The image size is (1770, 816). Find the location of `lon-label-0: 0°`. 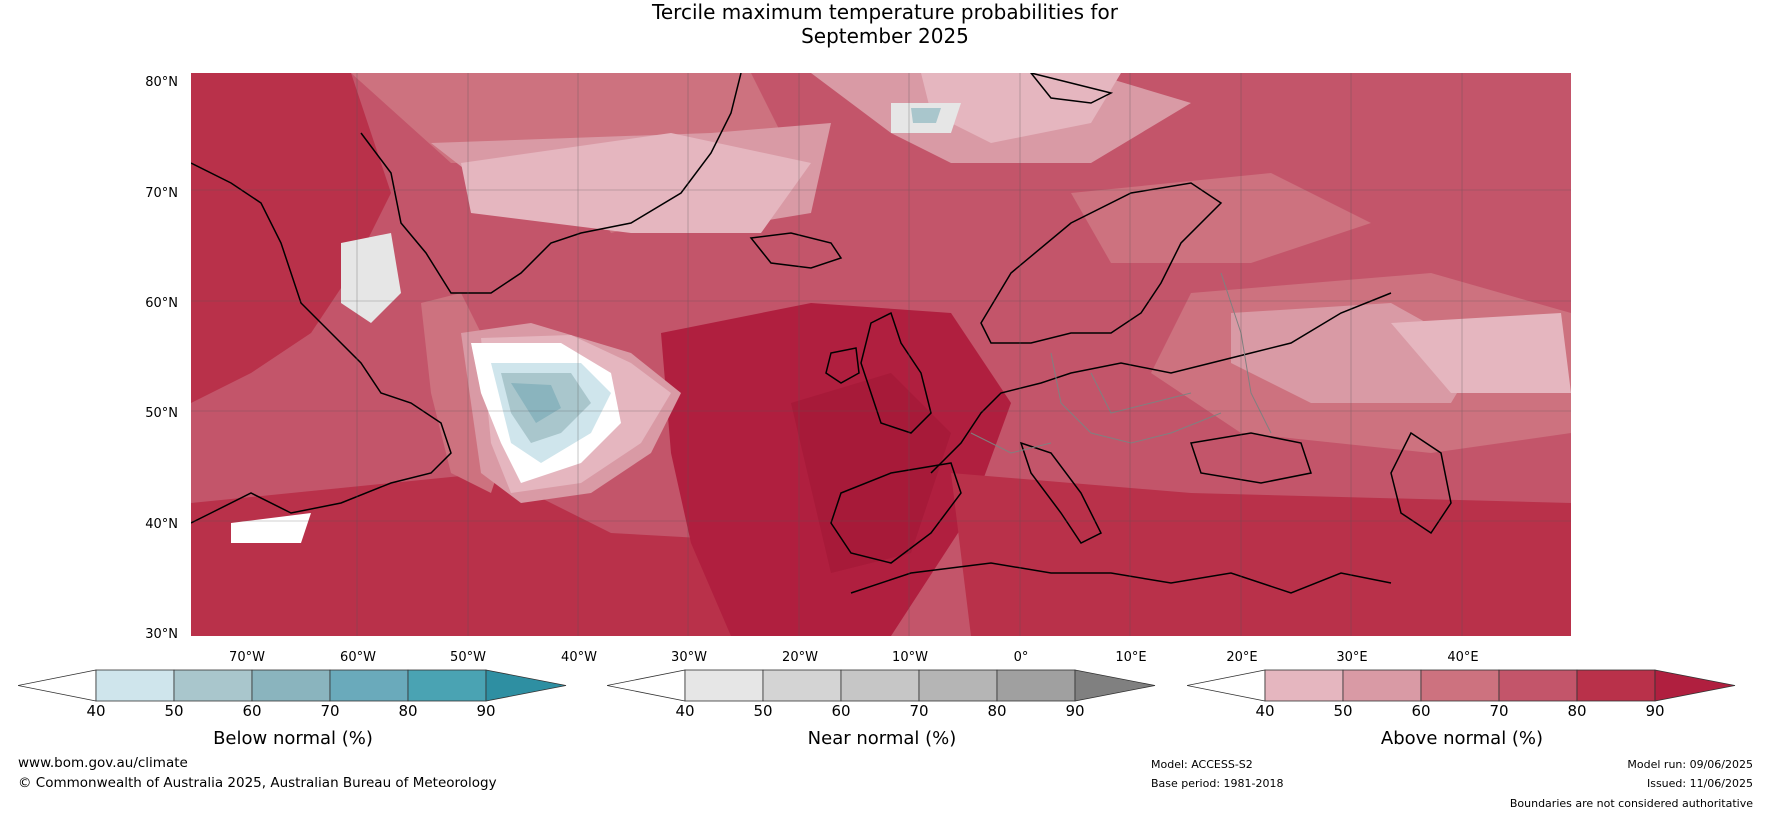

lon-label-0: 0° is located at coordinates (1021, 657).